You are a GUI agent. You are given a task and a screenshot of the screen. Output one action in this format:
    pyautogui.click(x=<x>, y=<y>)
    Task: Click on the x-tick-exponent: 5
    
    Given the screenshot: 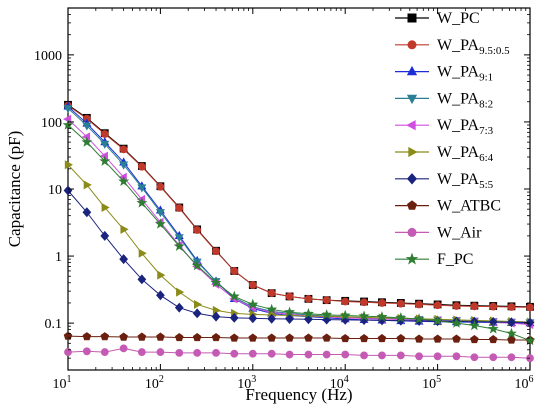 What is the action you would take?
    pyautogui.click(x=438, y=379)
    